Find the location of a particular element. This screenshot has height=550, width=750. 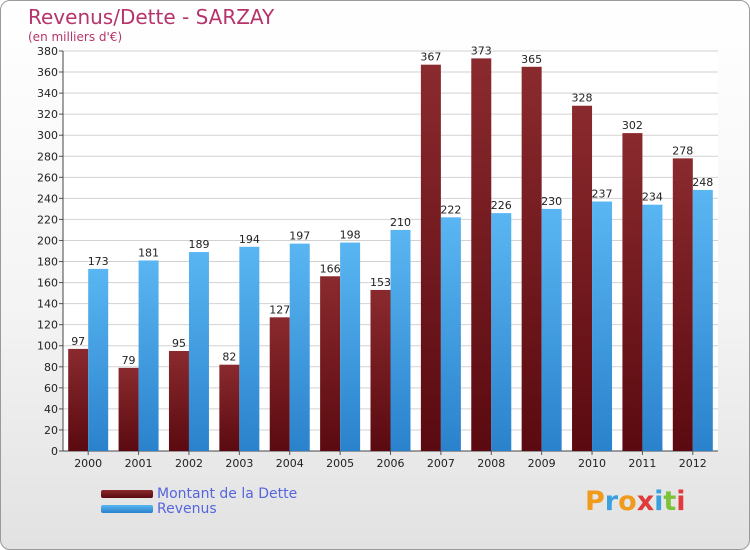

y-tick-label: 200 is located at coordinates (47, 240).